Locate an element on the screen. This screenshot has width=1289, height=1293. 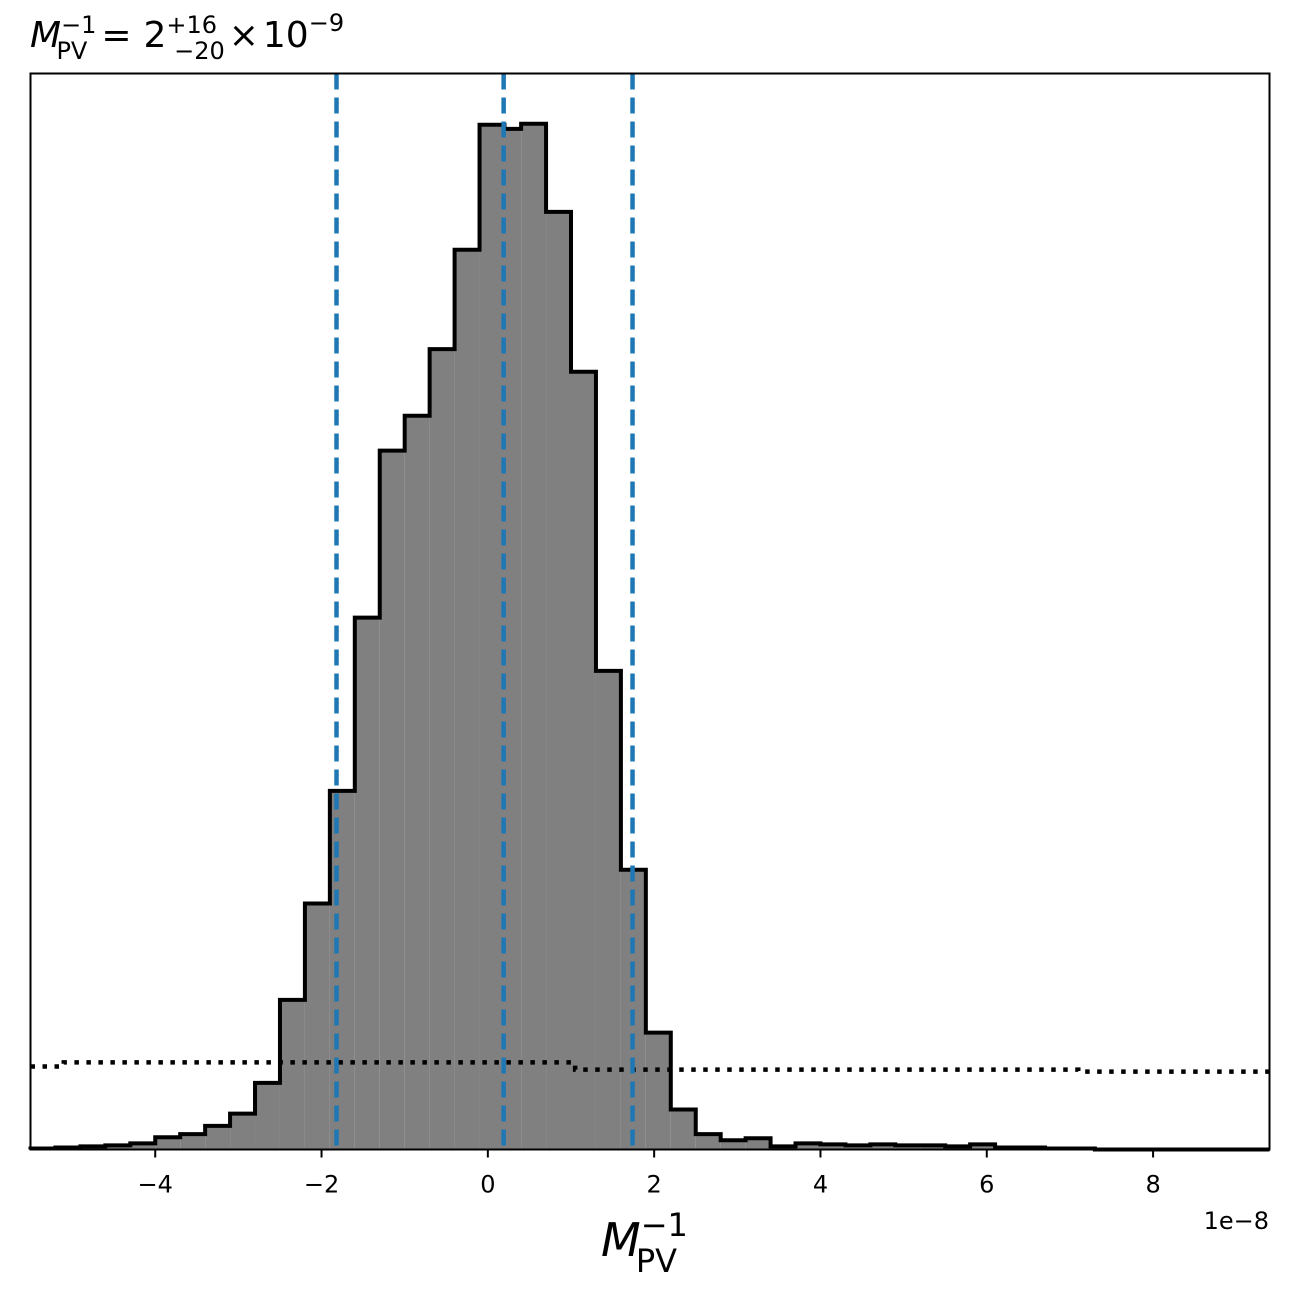
x-tick-label: 8 is located at coordinates (1152, 1185).